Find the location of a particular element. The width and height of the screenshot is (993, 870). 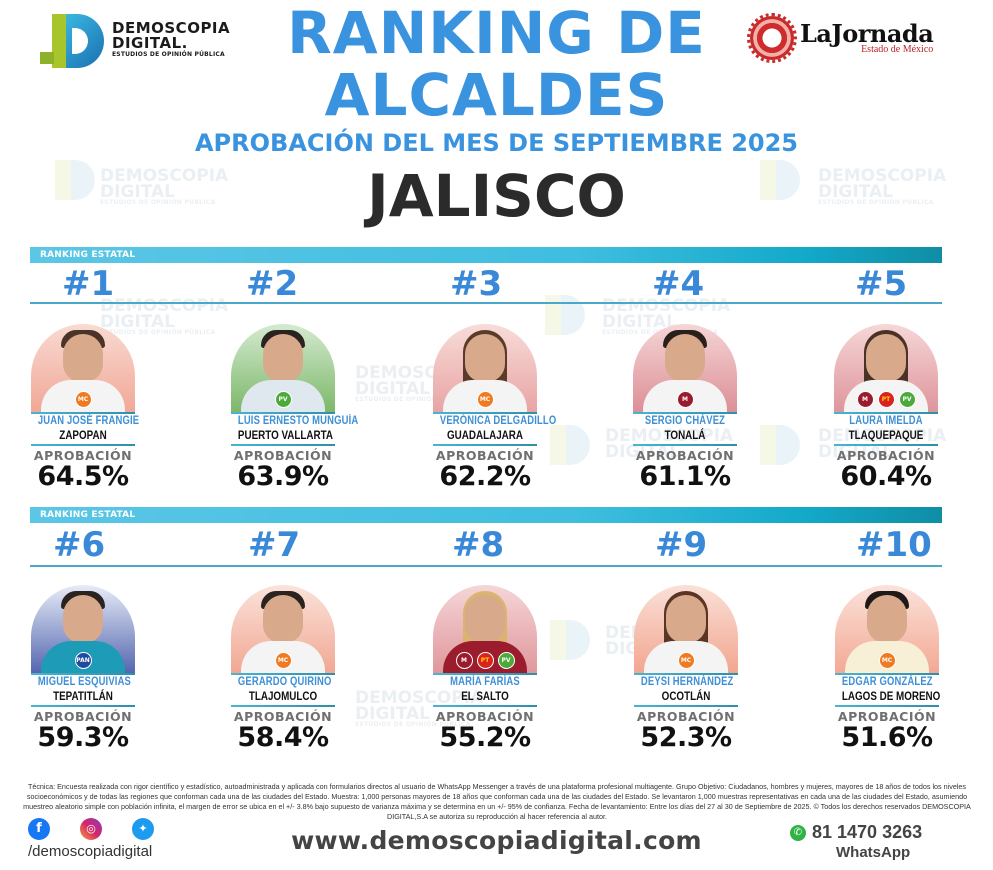

mayor-city: EL SALTO is located at coordinates (485, 696).